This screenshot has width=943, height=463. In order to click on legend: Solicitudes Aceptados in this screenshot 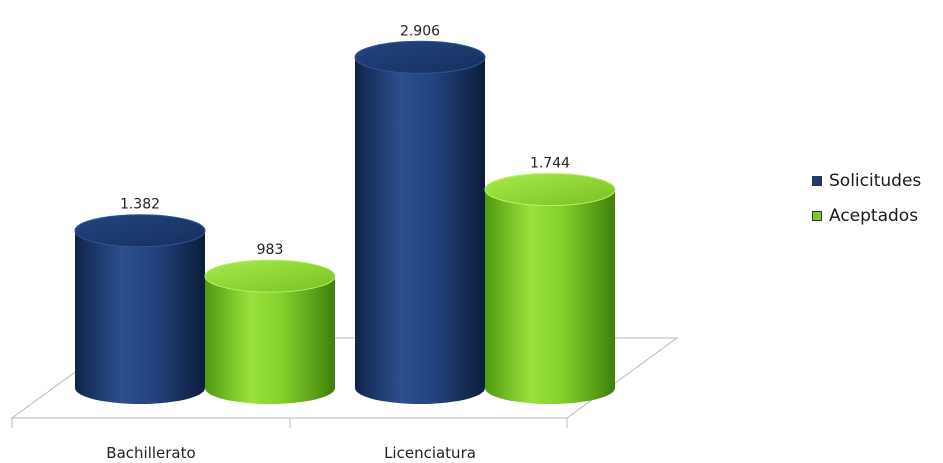, I will do `click(866, 205)`.